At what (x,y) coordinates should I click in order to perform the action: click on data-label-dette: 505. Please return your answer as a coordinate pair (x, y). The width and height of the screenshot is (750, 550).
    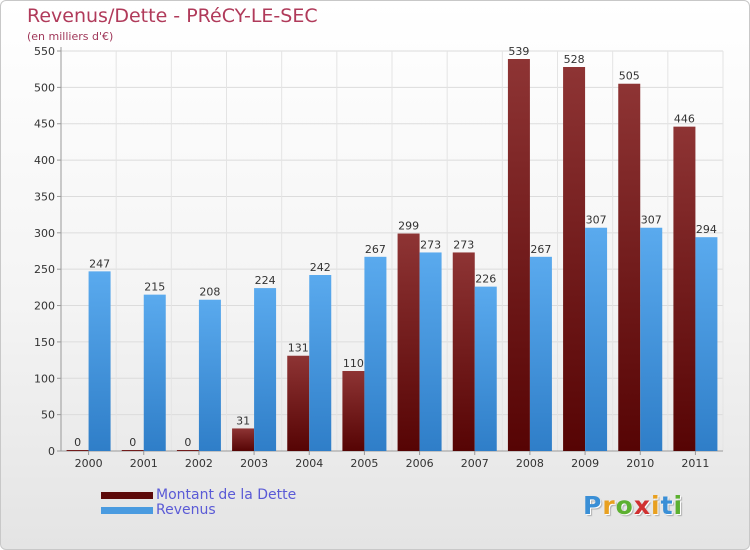
    Looking at the image, I should click on (629, 76).